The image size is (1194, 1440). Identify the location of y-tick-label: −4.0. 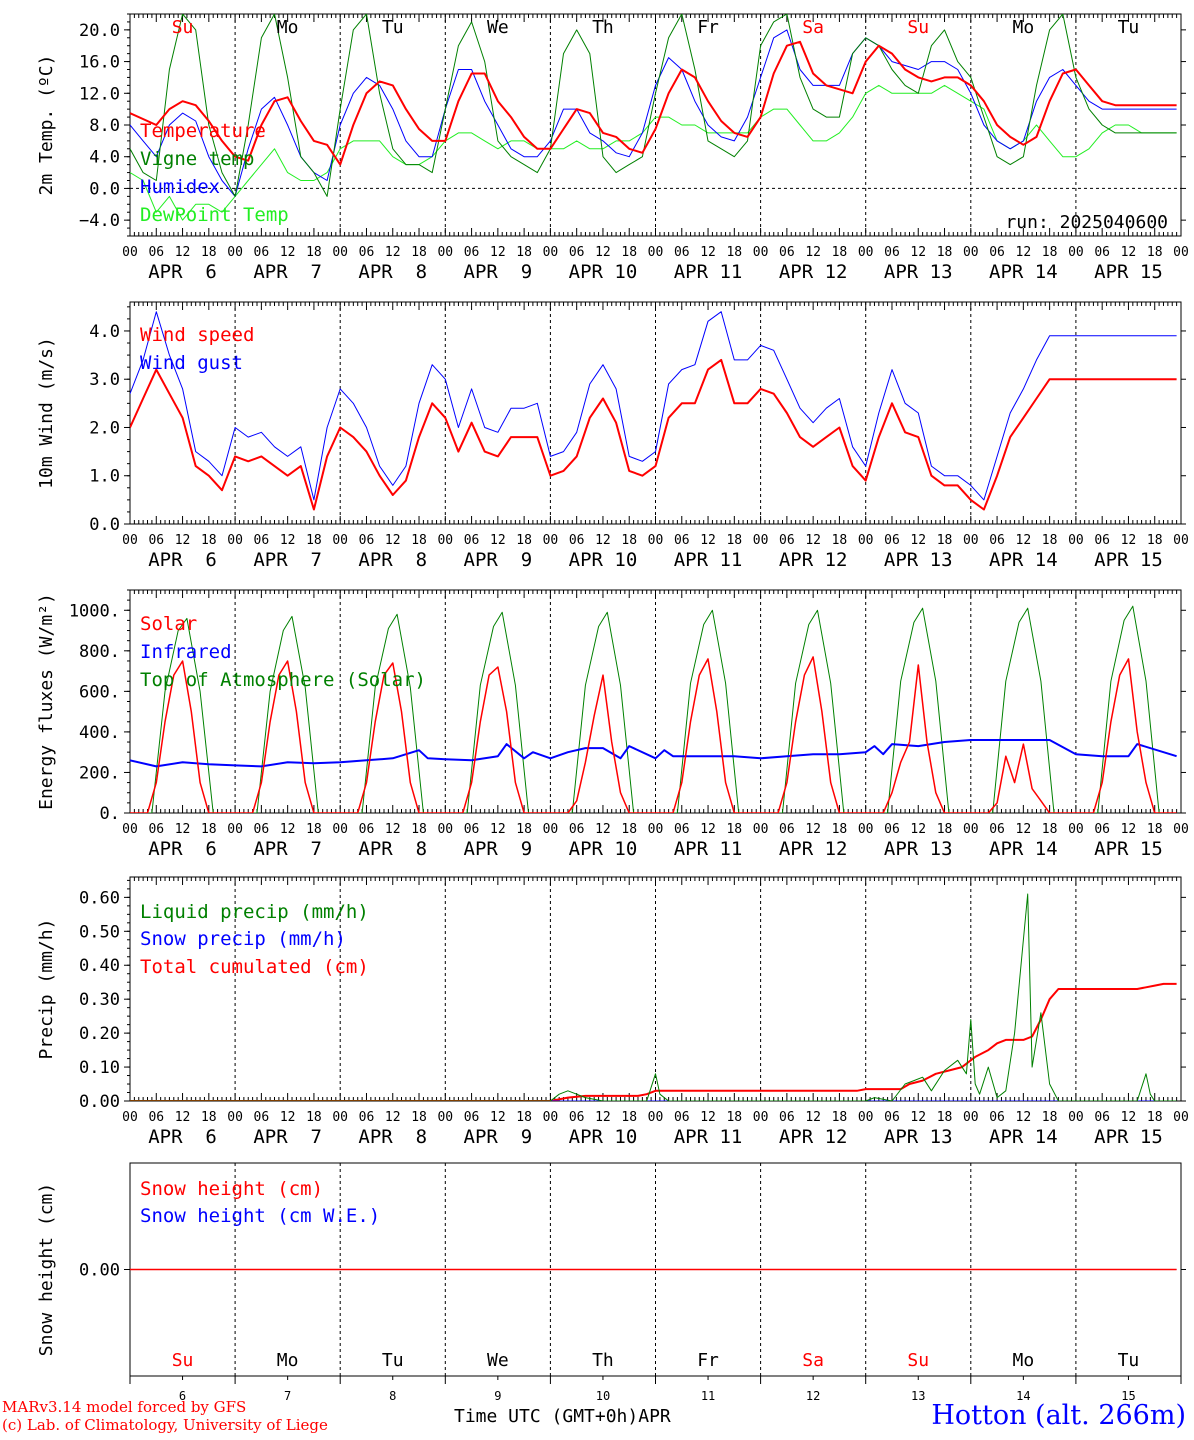
(99, 221).